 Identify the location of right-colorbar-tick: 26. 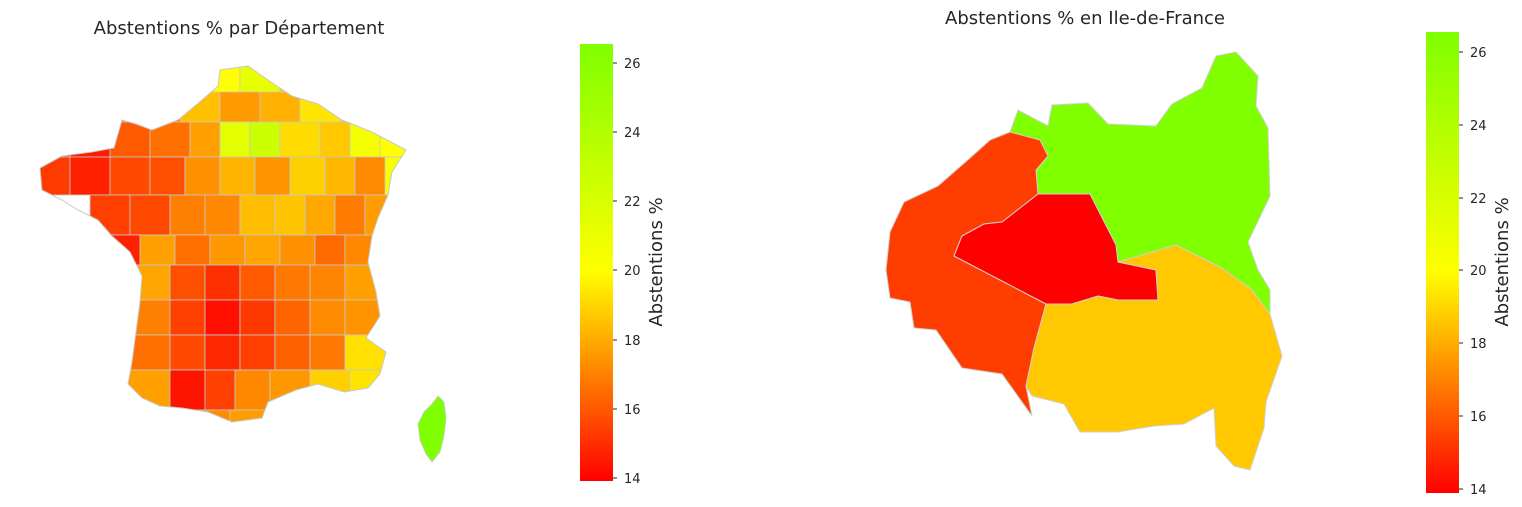
(1478, 53).